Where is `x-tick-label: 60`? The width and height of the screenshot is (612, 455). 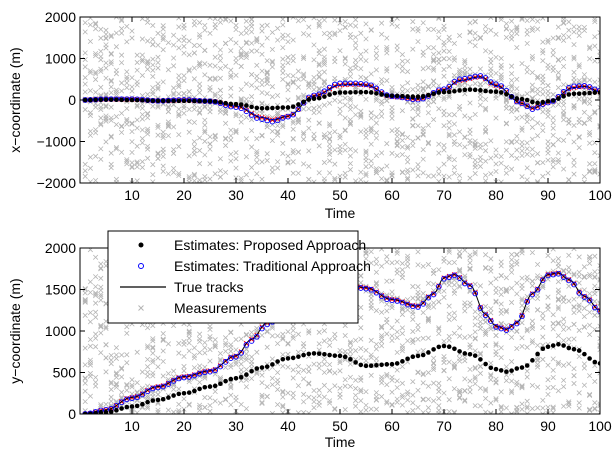 x-tick-label: 60 is located at coordinates (392, 426).